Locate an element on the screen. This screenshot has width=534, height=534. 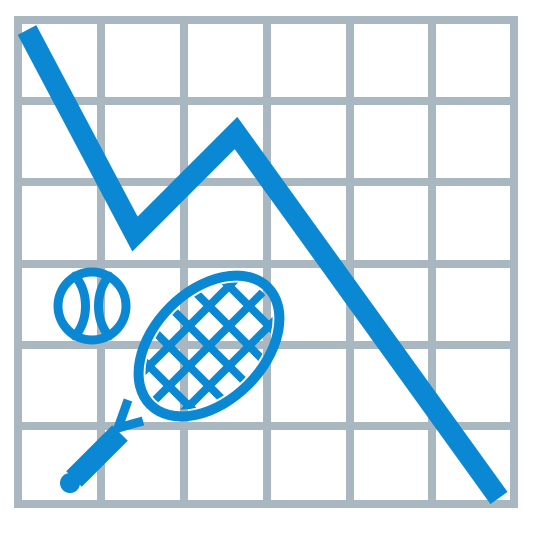
racket-throat is located at coordinates (129, 415).